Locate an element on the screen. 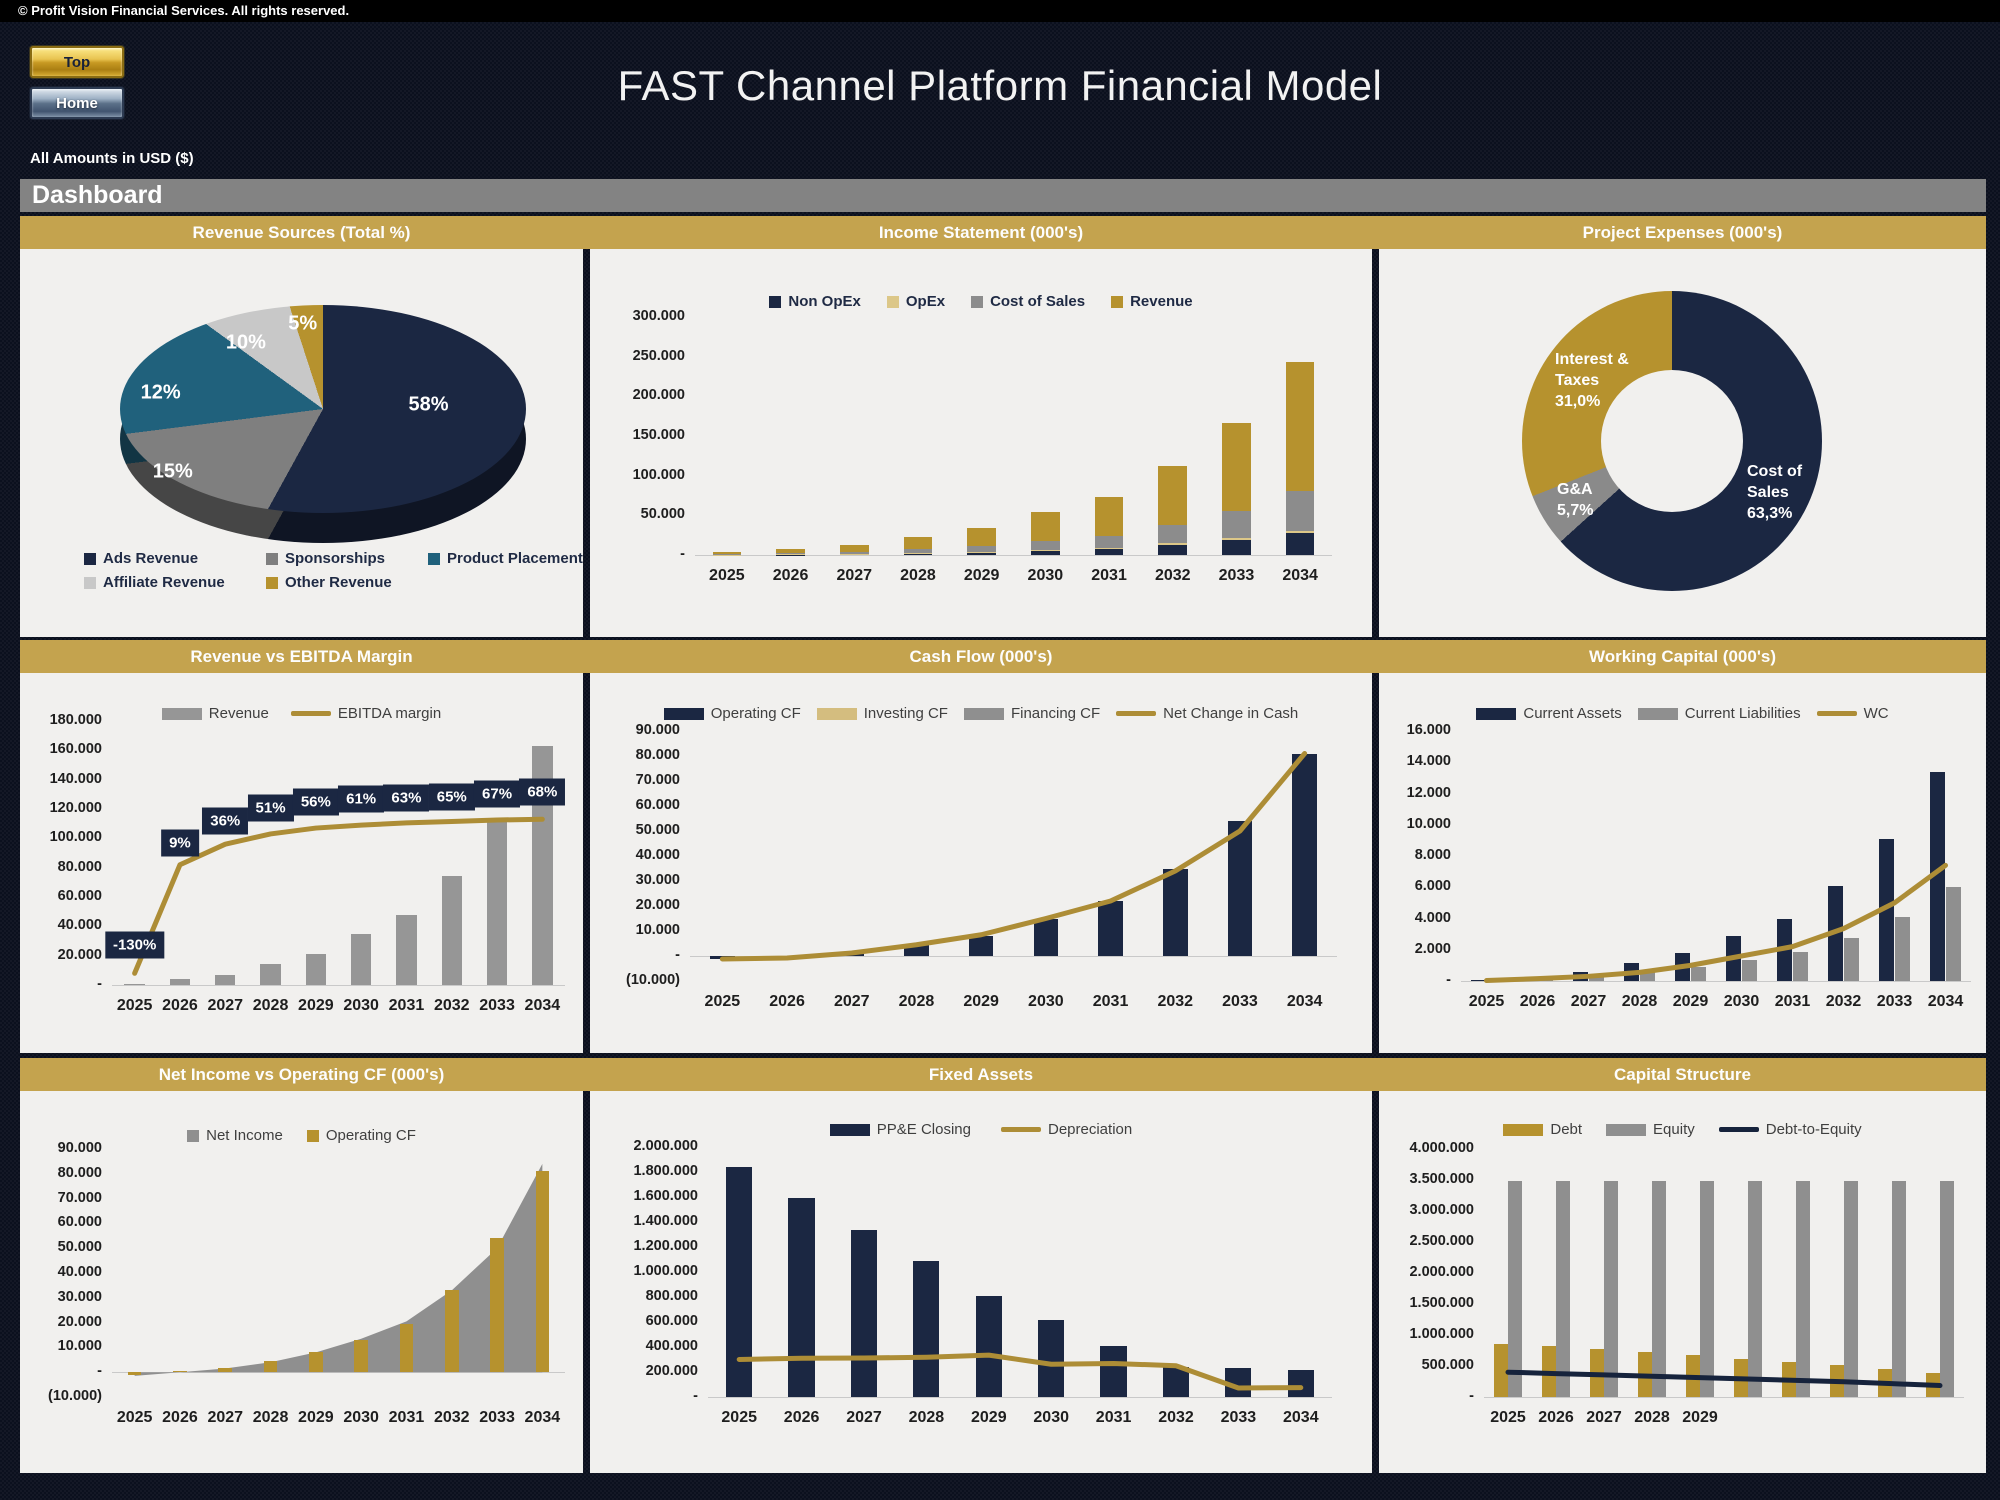 Image resolution: width=2000 pixels, height=1500 pixels. y-tick-label: 1.500.000 is located at coordinates (1441, 1303).